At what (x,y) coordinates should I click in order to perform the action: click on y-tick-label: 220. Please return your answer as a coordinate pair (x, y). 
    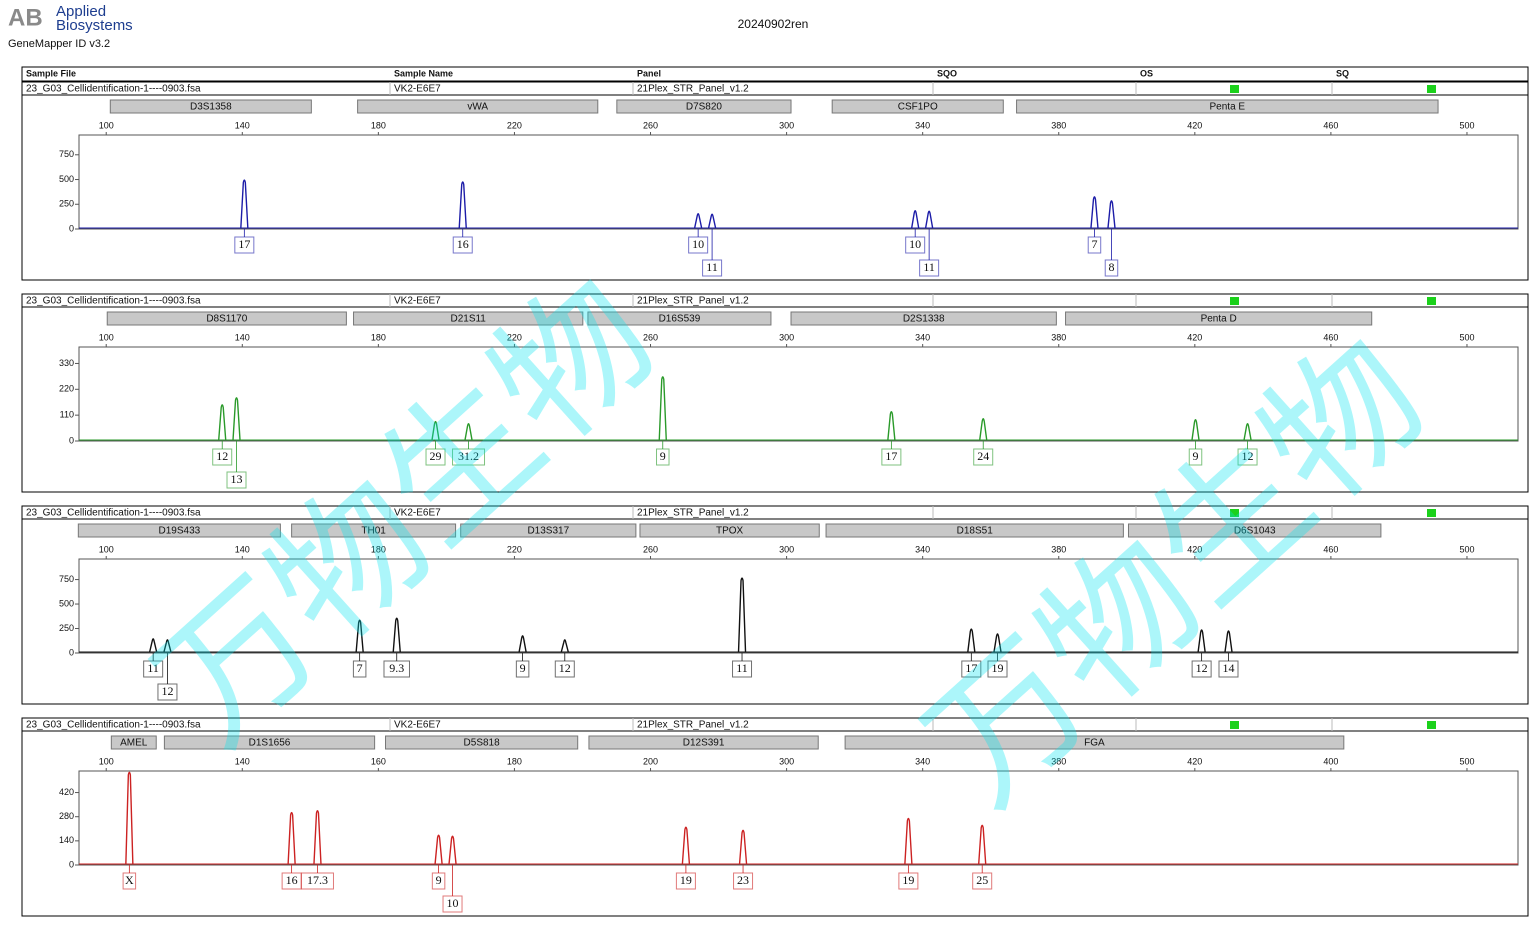
    Looking at the image, I should click on (66, 389).